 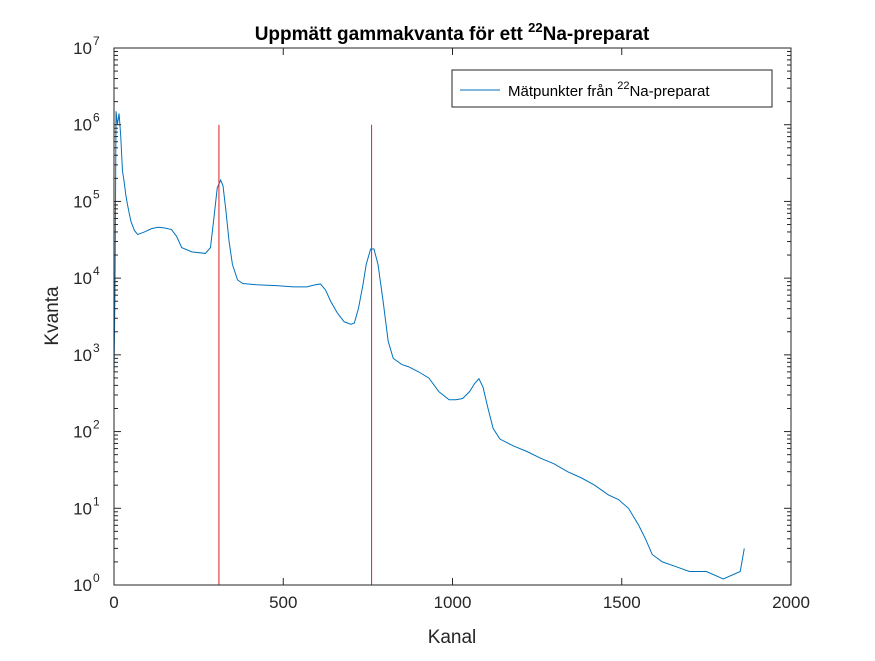 What do you see at coordinates (391, 34) in the screenshot?
I see `chart-title-main: Uppmätt gammakvanta för ett` at bounding box center [391, 34].